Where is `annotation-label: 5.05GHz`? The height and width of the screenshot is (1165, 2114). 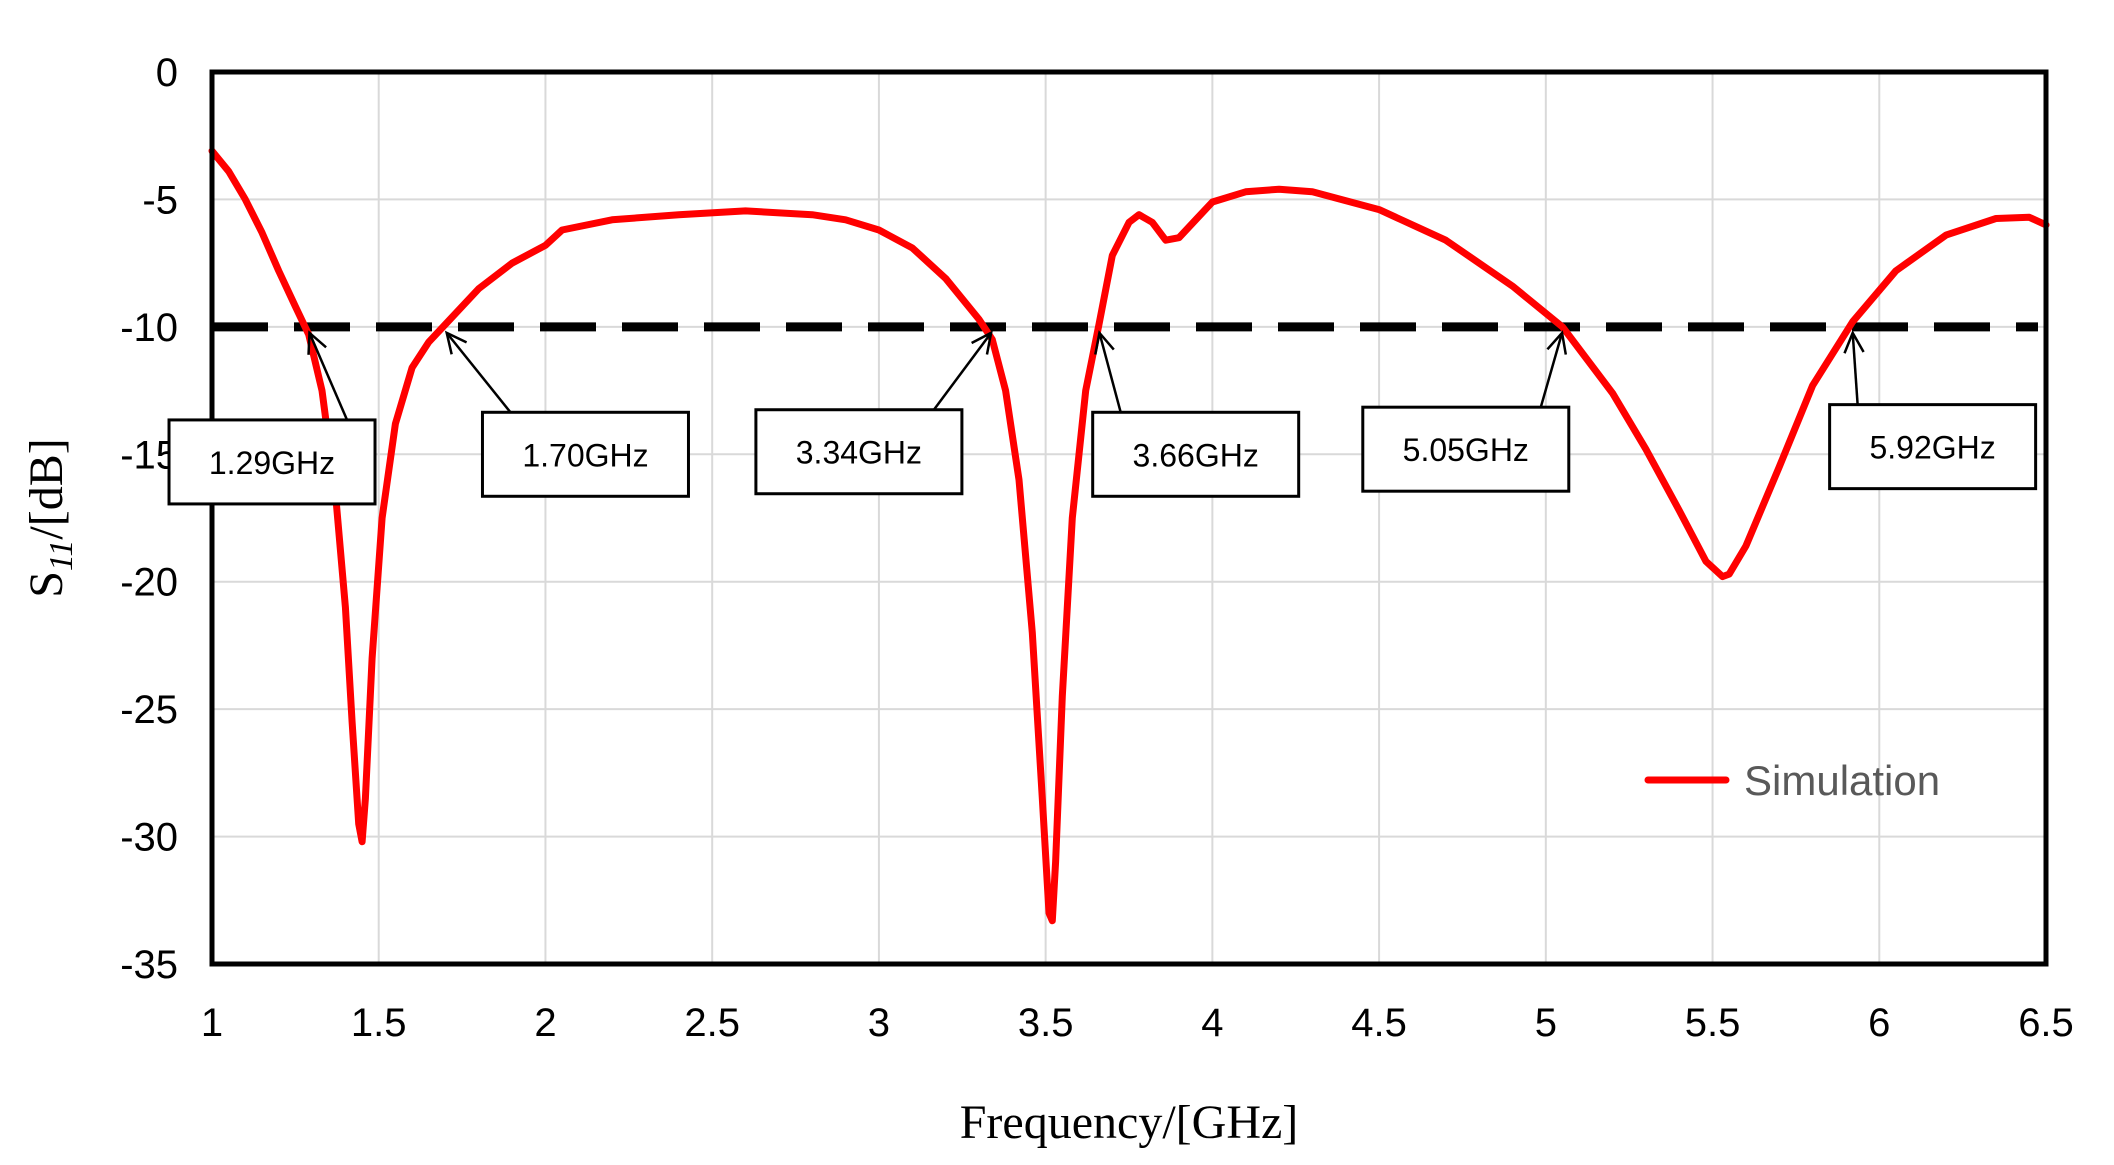 annotation-label: 5.05GHz is located at coordinates (1466, 450).